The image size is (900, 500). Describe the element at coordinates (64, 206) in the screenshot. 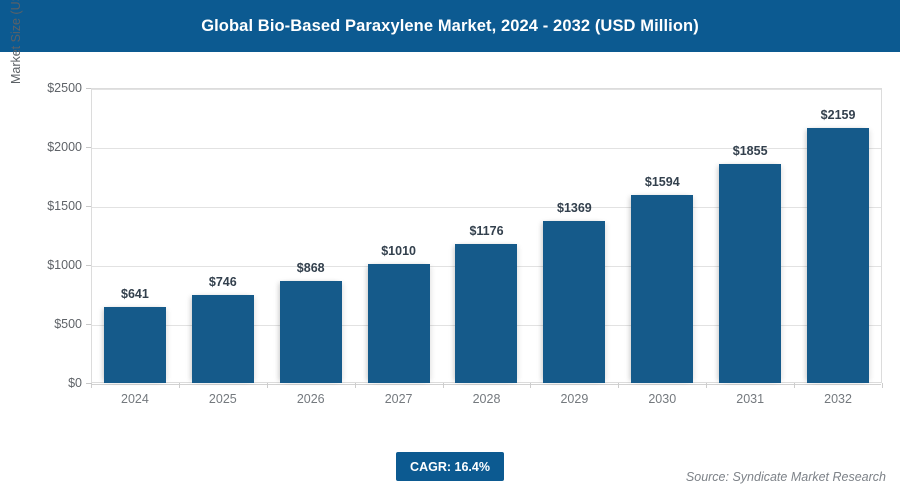

I see `y-axis-tick-label: $1500` at that location.